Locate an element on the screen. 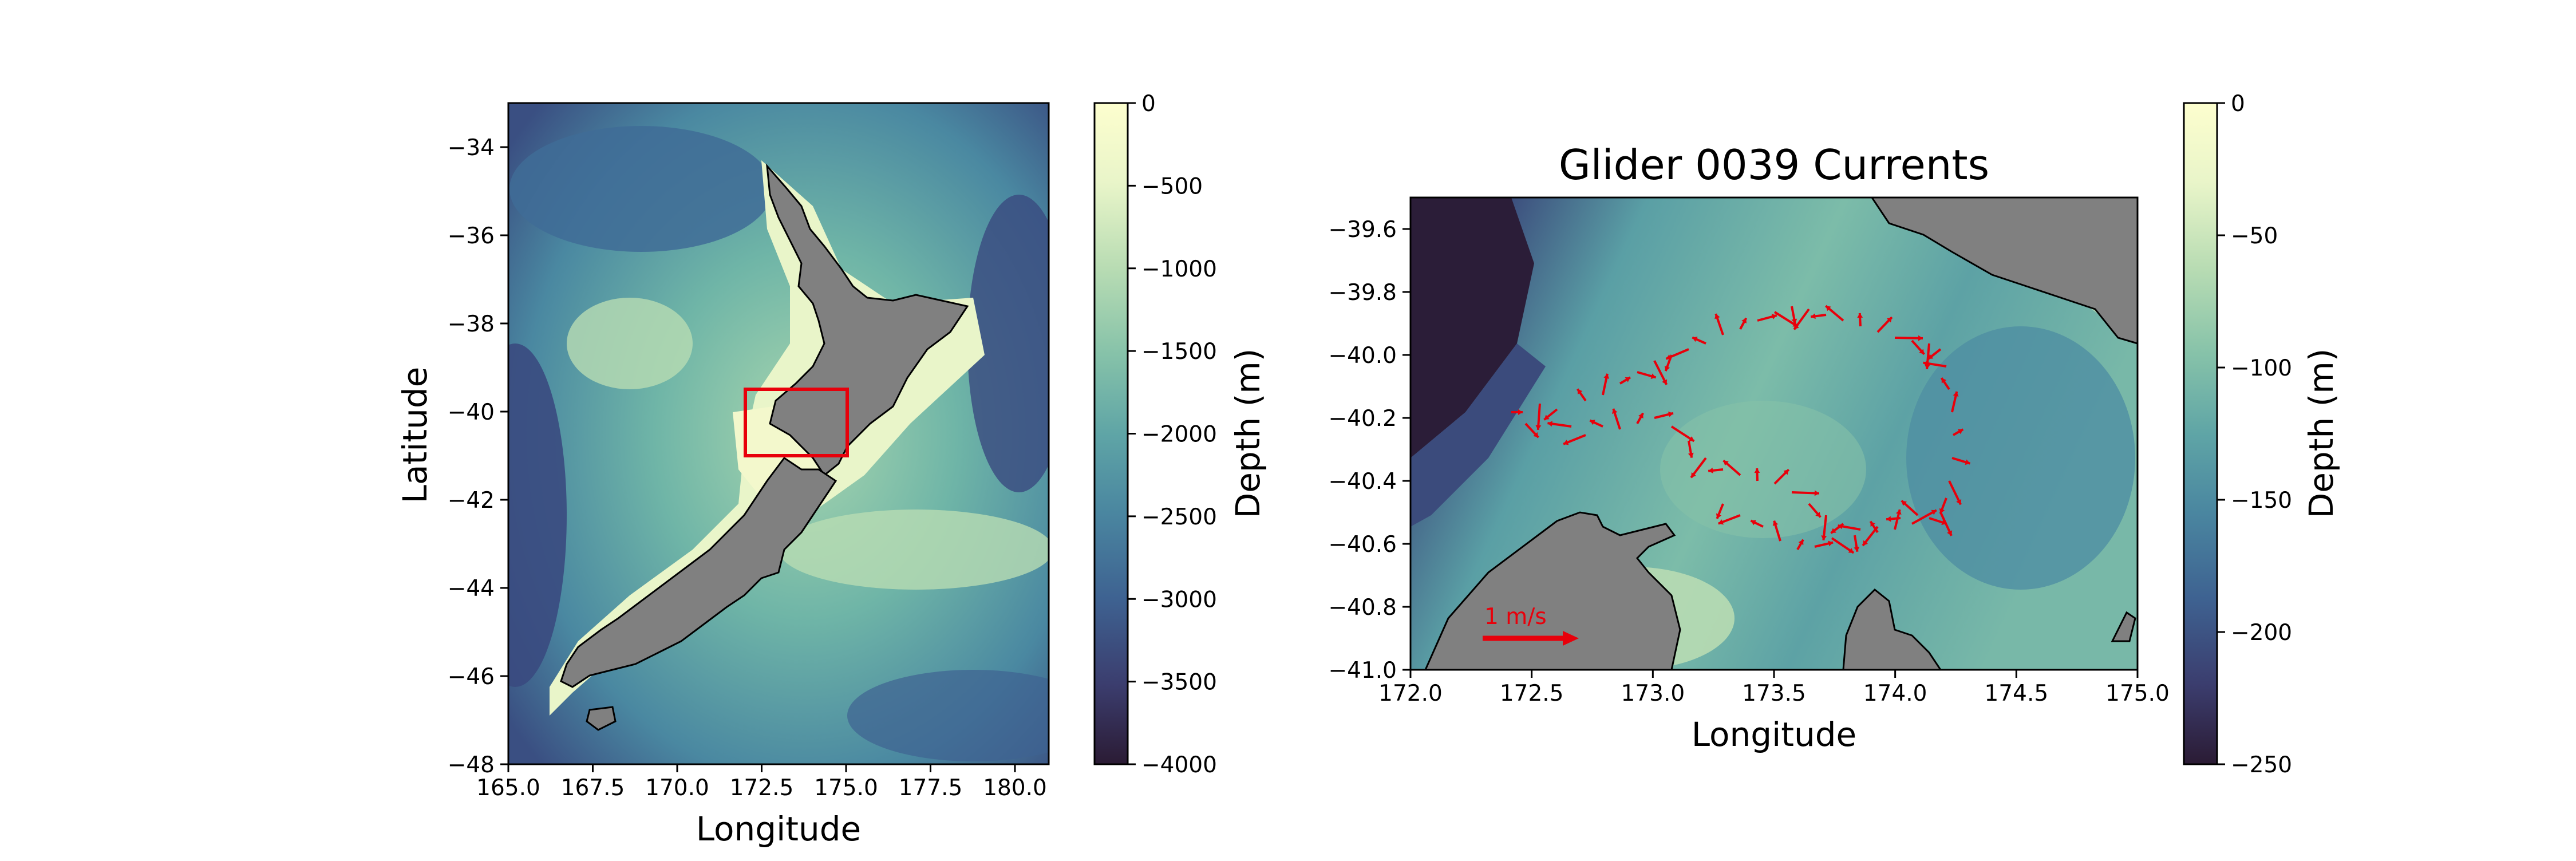  left-colorbar-ticks: 0 −500 −1000 −1500 −2000 −2500 −3000 −3500 −4000 is located at coordinates (1172, 434).